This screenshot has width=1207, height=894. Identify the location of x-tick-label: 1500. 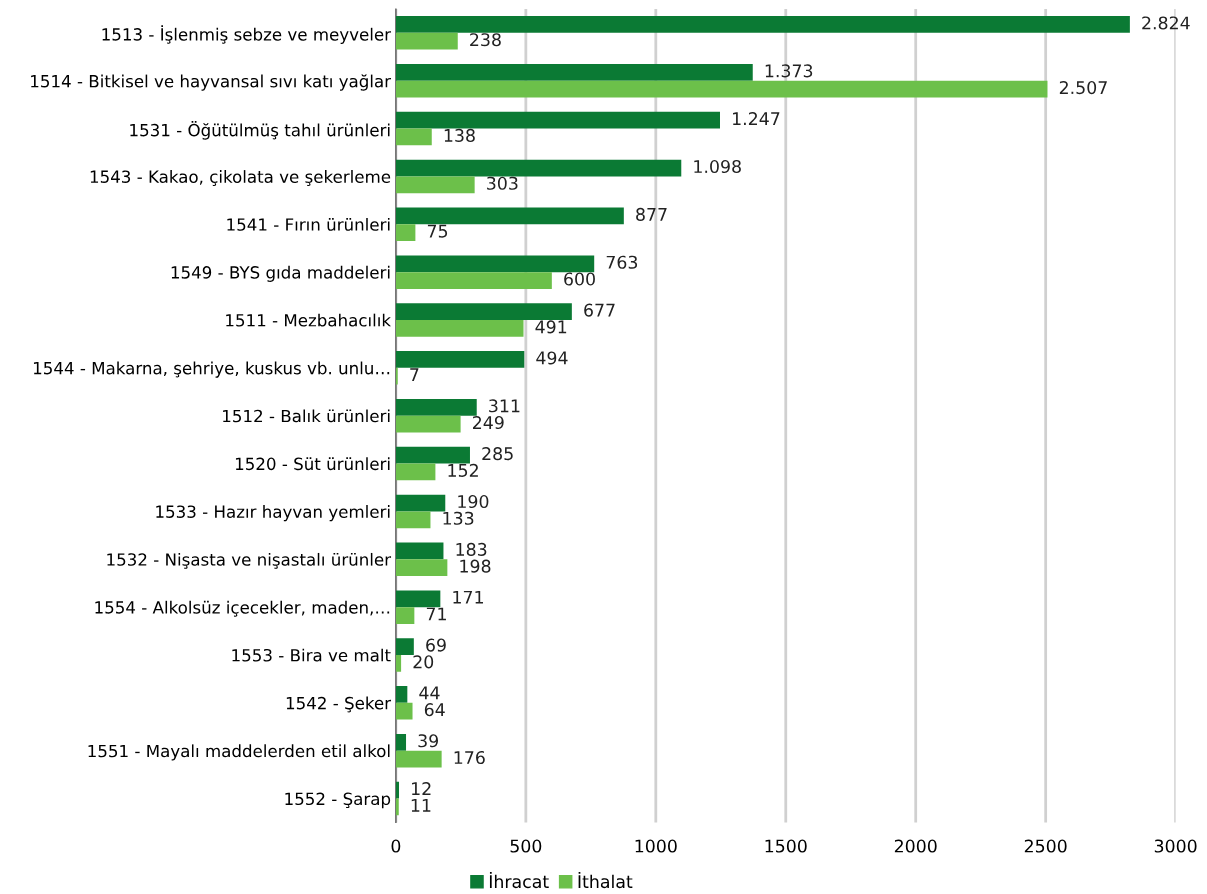
(786, 846).